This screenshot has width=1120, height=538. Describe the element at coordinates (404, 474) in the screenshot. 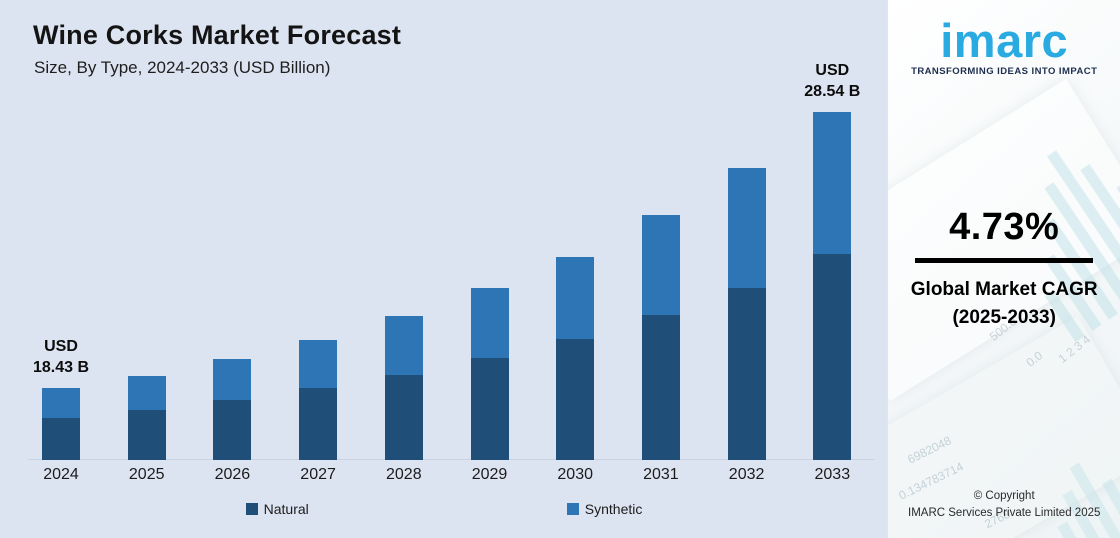

I see `x-axis-label-2028: 2028` at that location.